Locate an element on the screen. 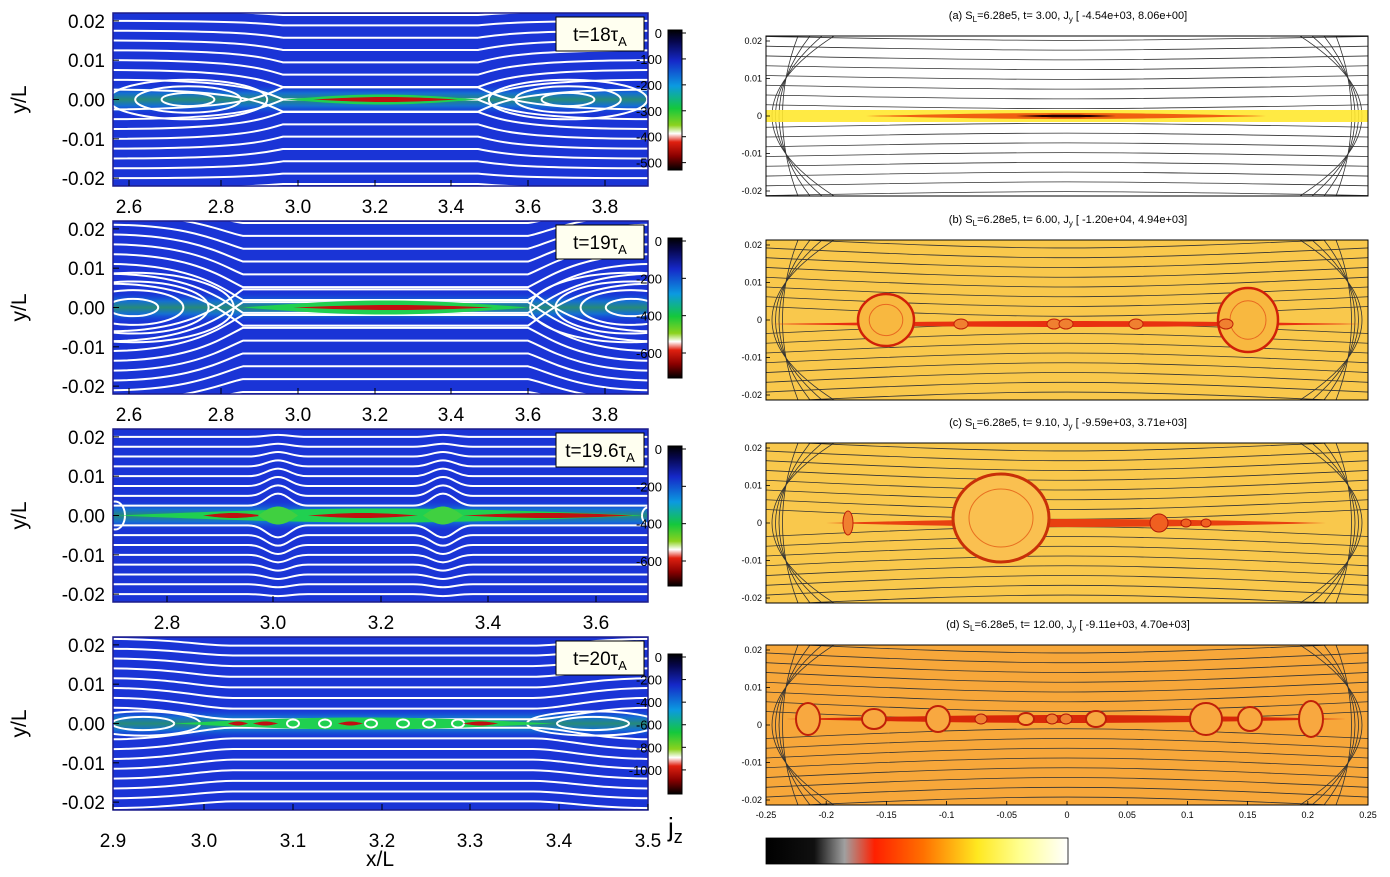  time-label-box is located at coordinates (600, 658).